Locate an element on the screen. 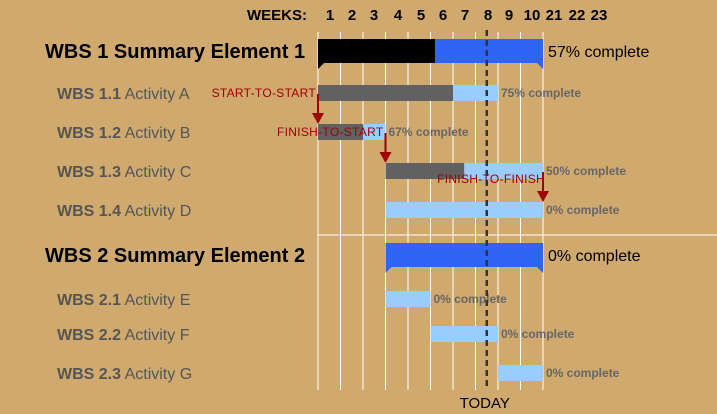 The height and width of the screenshot is (414, 717). wbs-name: Activity E is located at coordinates (158, 300).